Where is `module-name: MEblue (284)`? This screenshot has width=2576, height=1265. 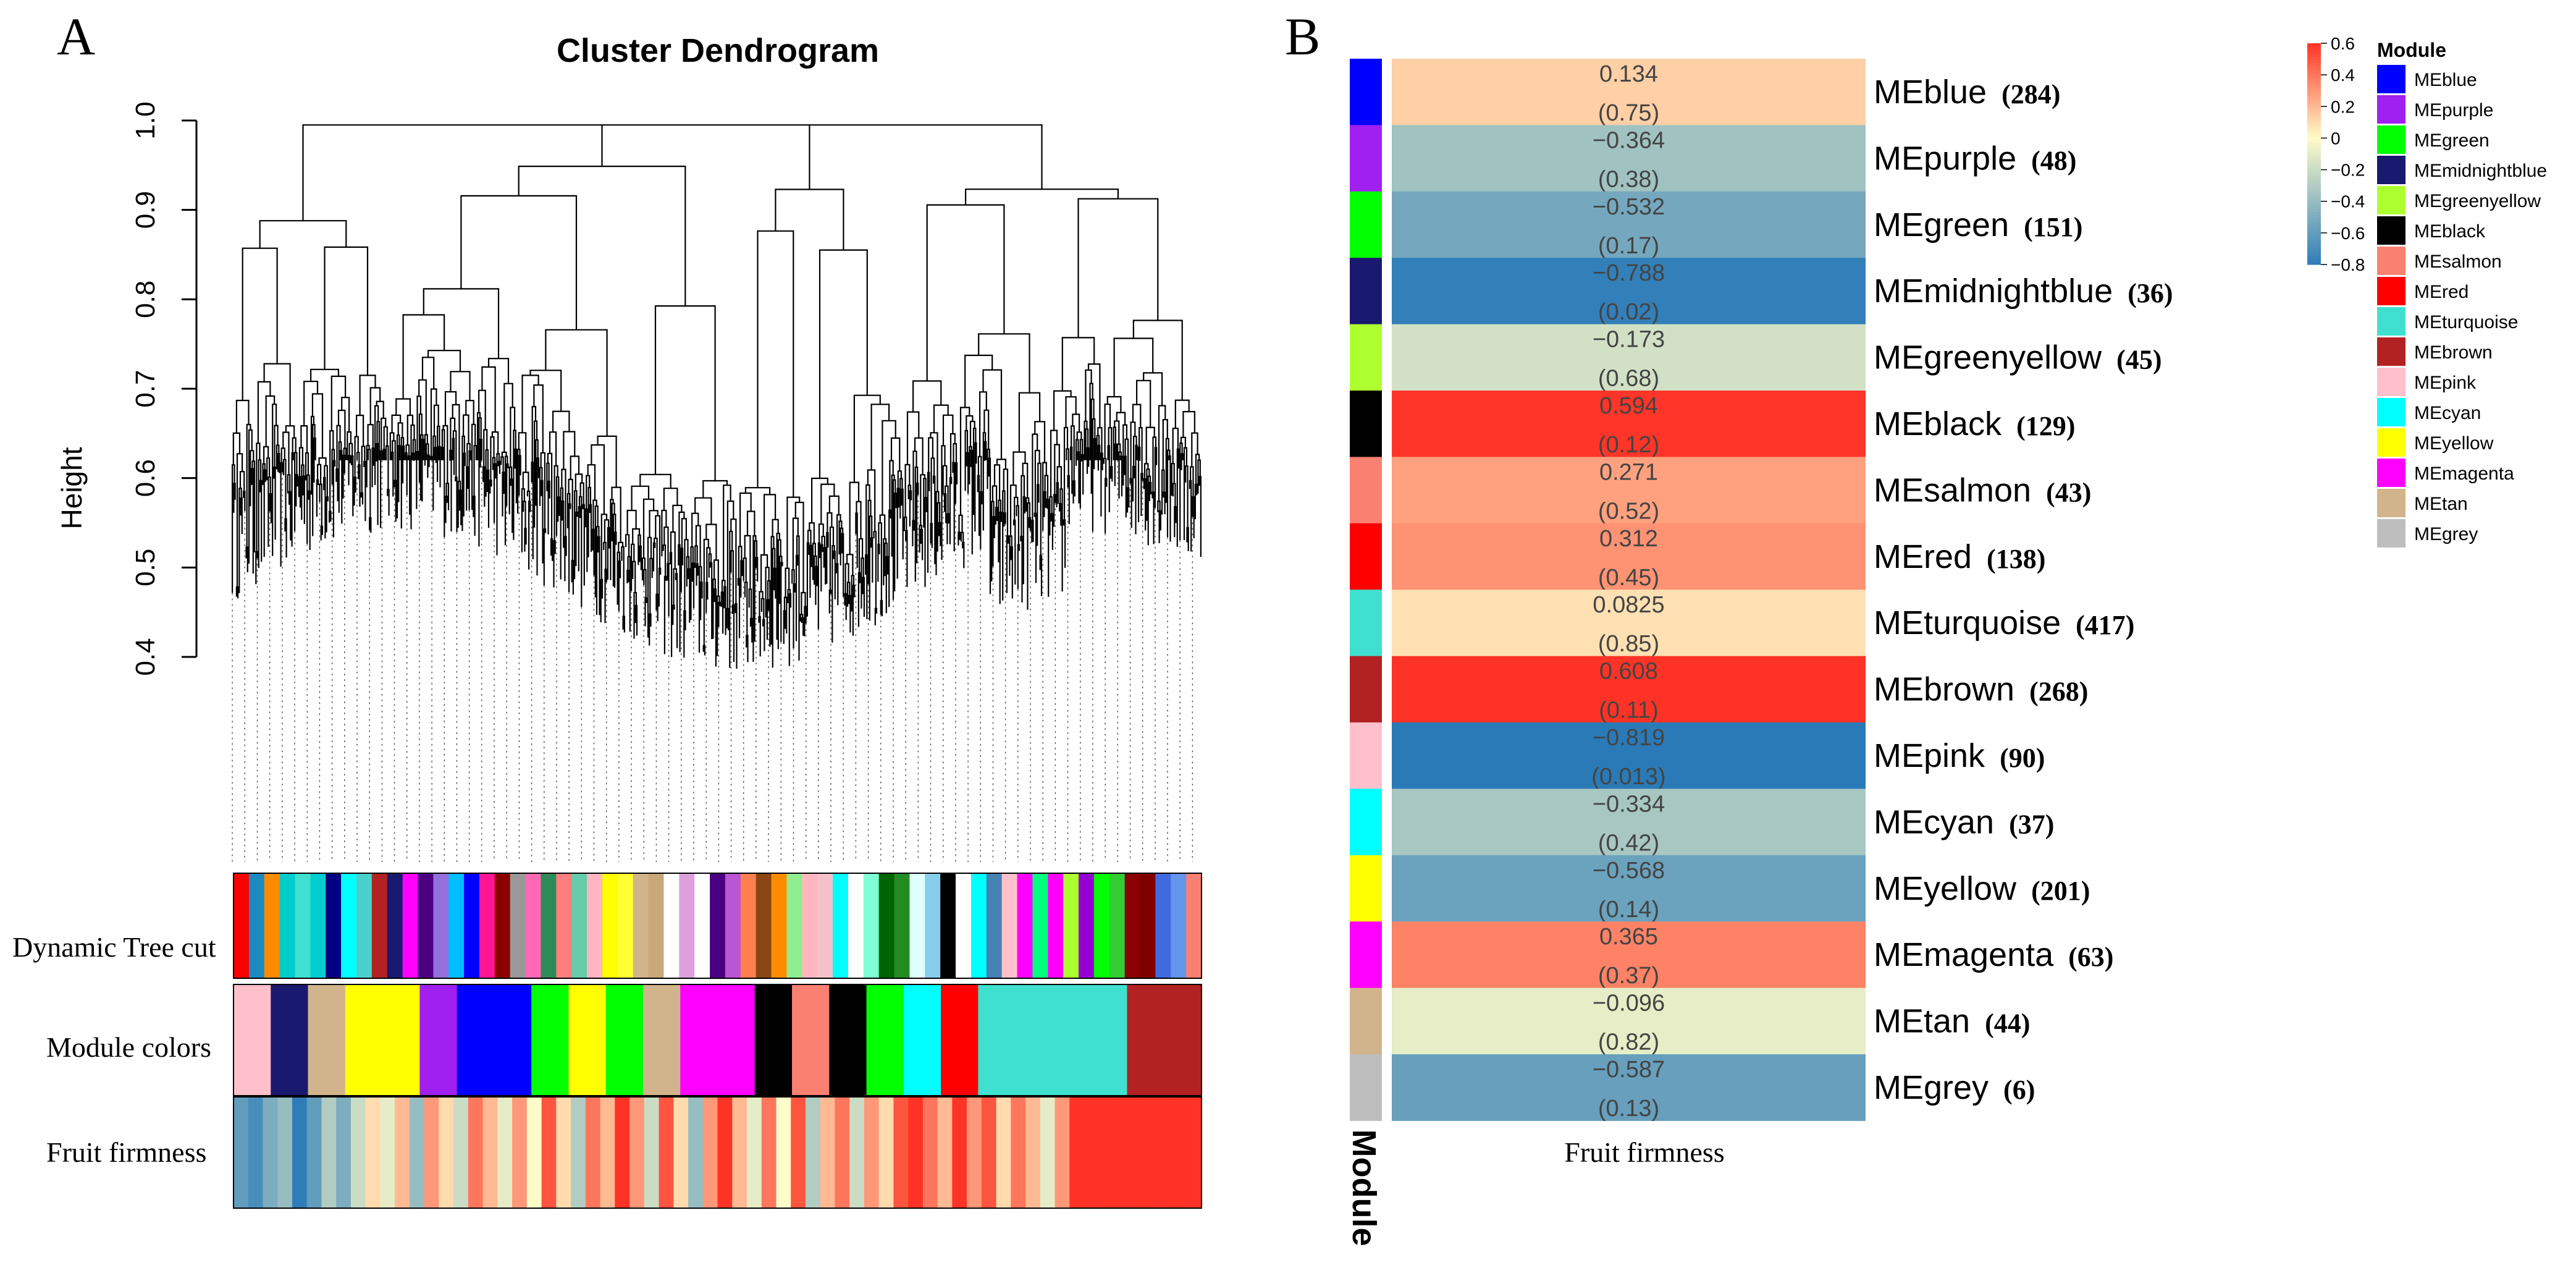 module-name: MEblue (284) is located at coordinates (1967, 92).